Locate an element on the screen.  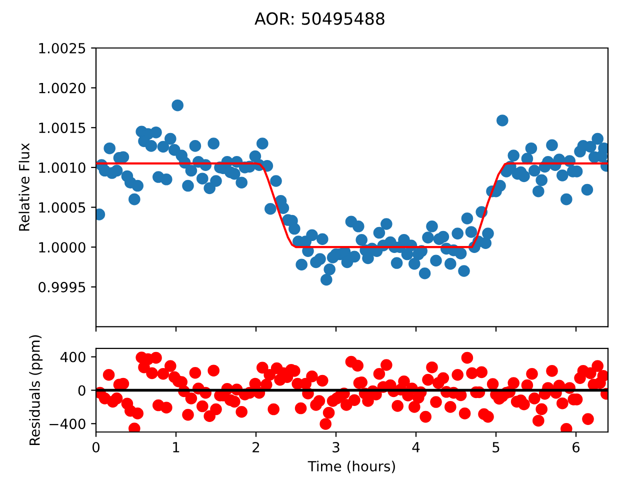
y-tick-label: 1.0005 is located at coordinates (62, 207).